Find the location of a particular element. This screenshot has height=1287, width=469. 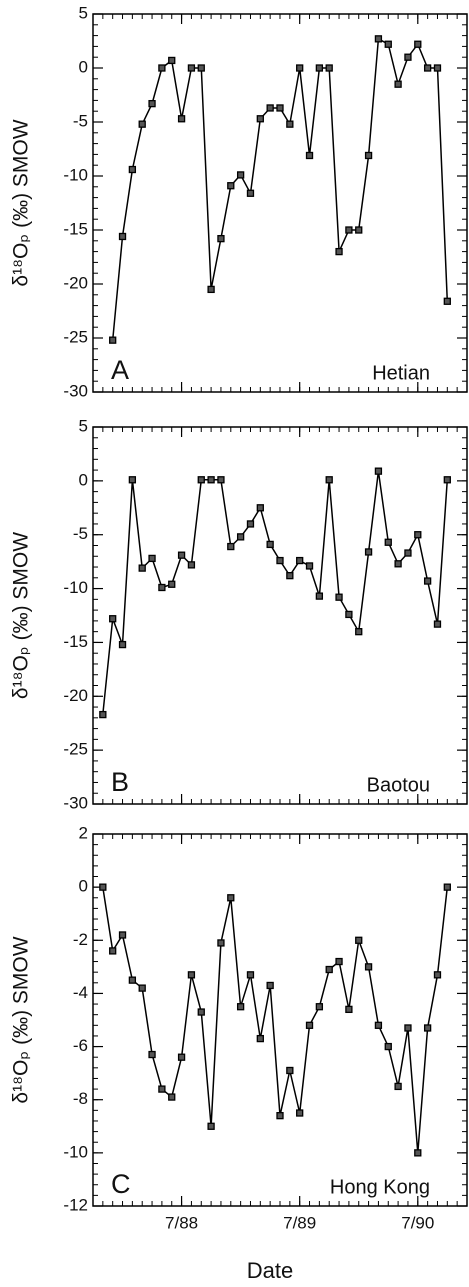

y-tick-label: -8 is located at coordinates (80, 1098).